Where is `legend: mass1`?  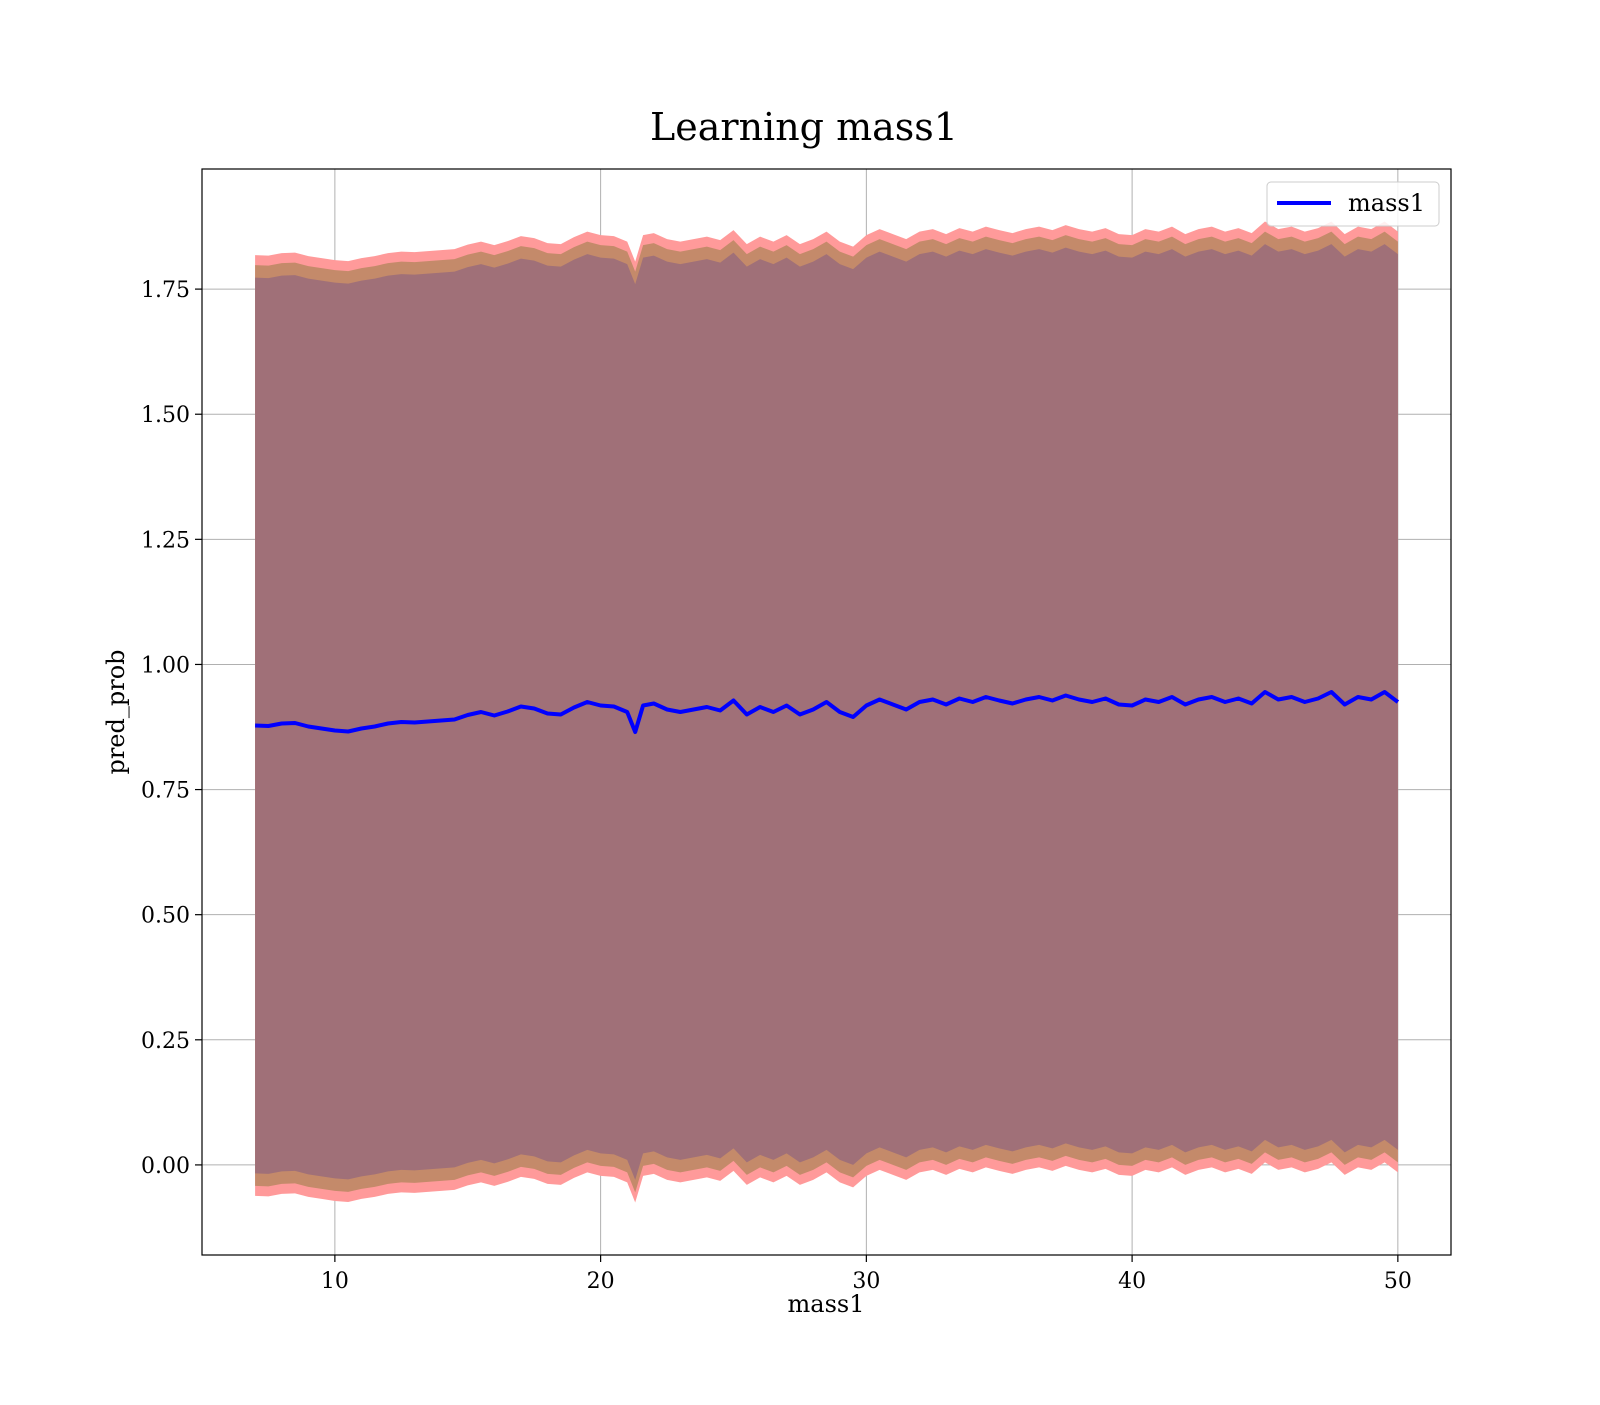 legend: mass1 is located at coordinates (1353, 204).